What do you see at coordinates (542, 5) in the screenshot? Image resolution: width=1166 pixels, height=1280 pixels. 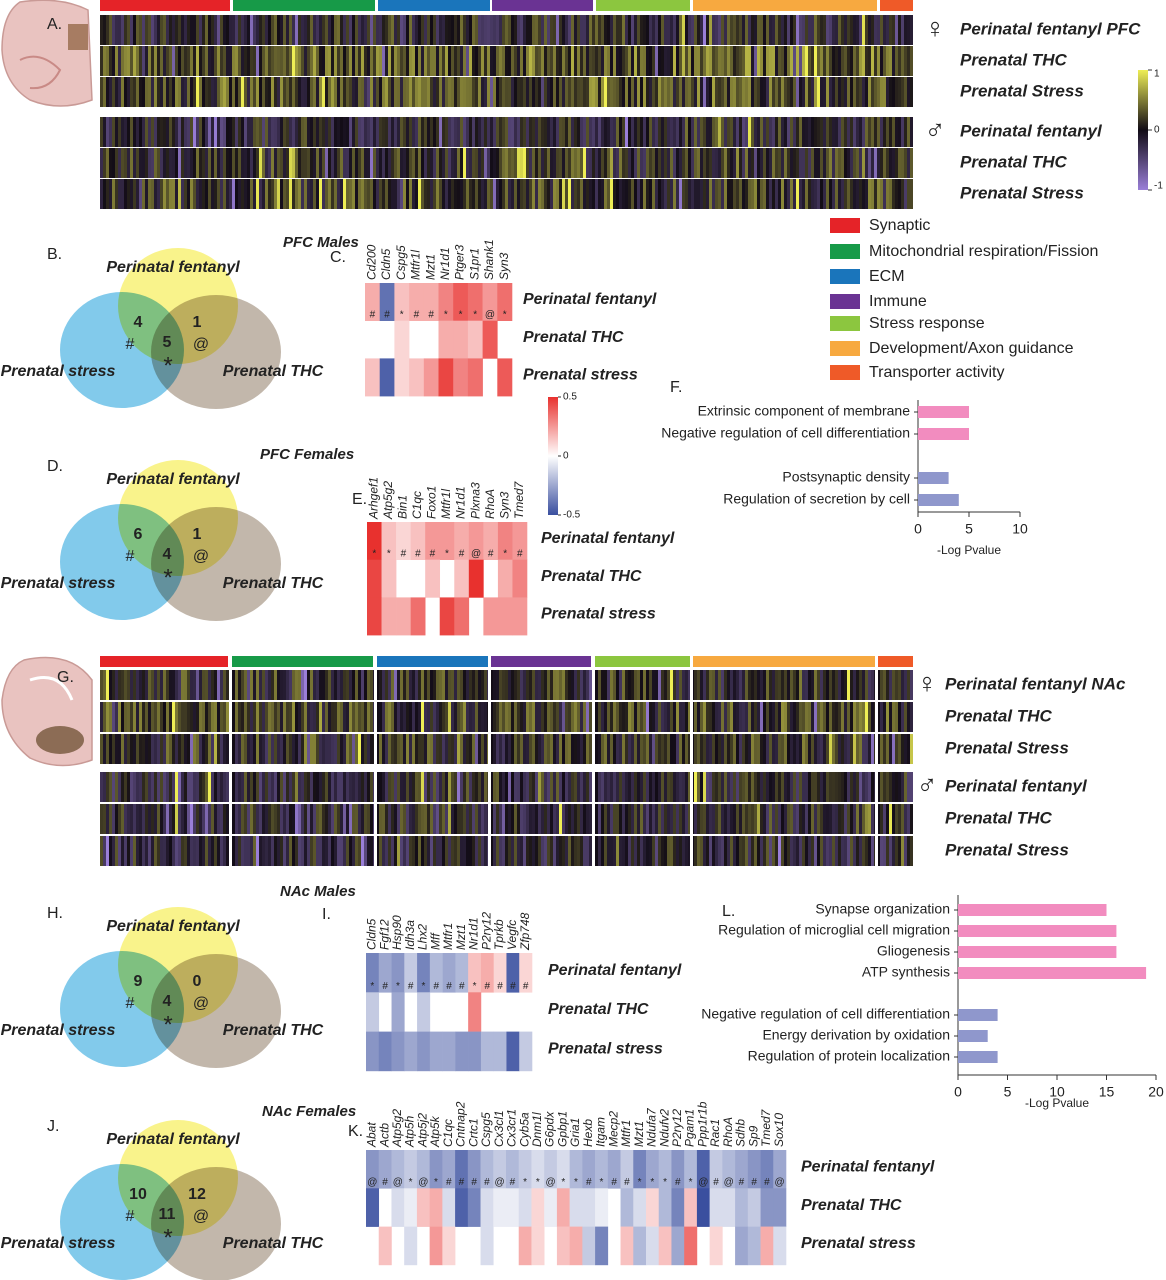 I see `category-bar` at bounding box center [542, 5].